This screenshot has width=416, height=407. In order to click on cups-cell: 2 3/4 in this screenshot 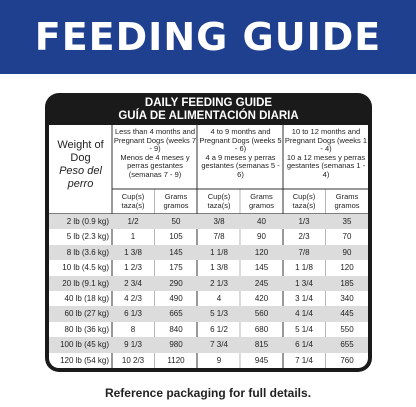, I will do `click(133, 283)`.